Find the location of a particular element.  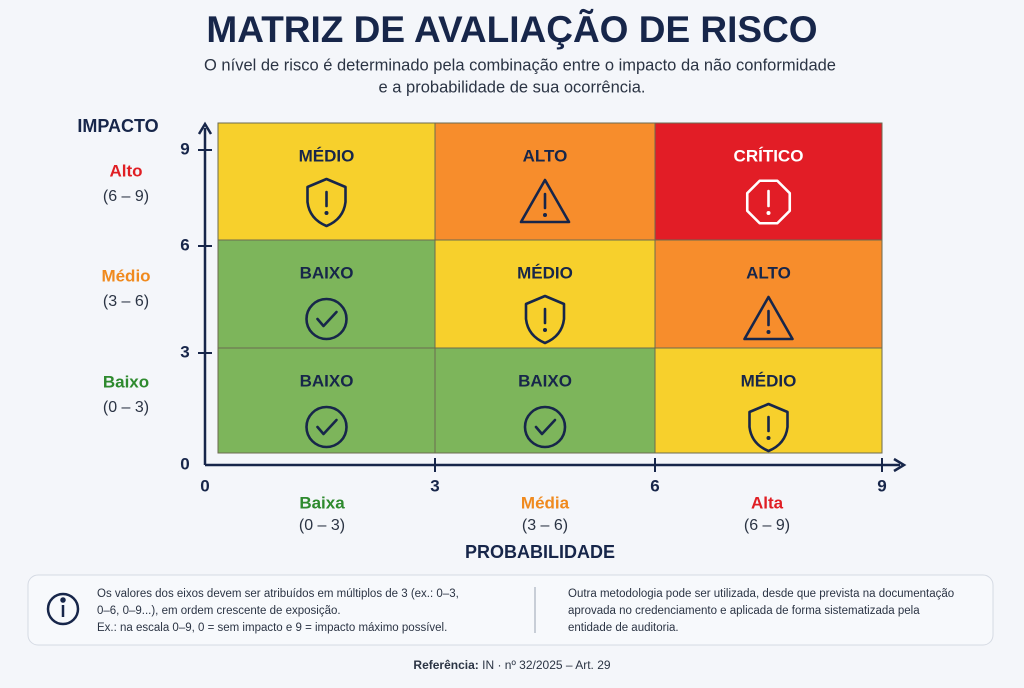

subtitle: e a probabilidade de sua ocorrência. is located at coordinates (512, 87).